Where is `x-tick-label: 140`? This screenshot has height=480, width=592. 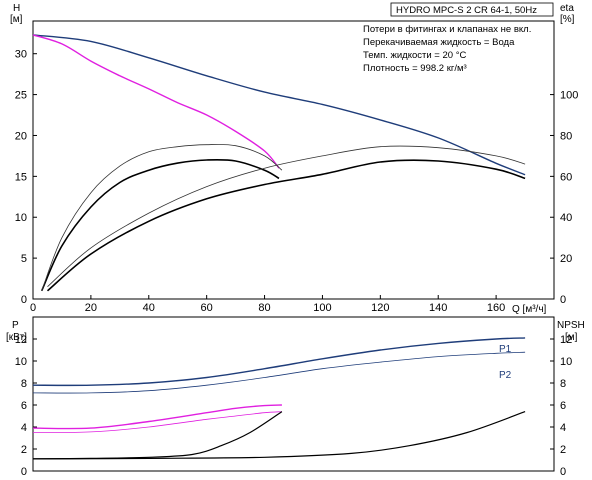
x-tick-label: 140 is located at coordinates (438, 308).